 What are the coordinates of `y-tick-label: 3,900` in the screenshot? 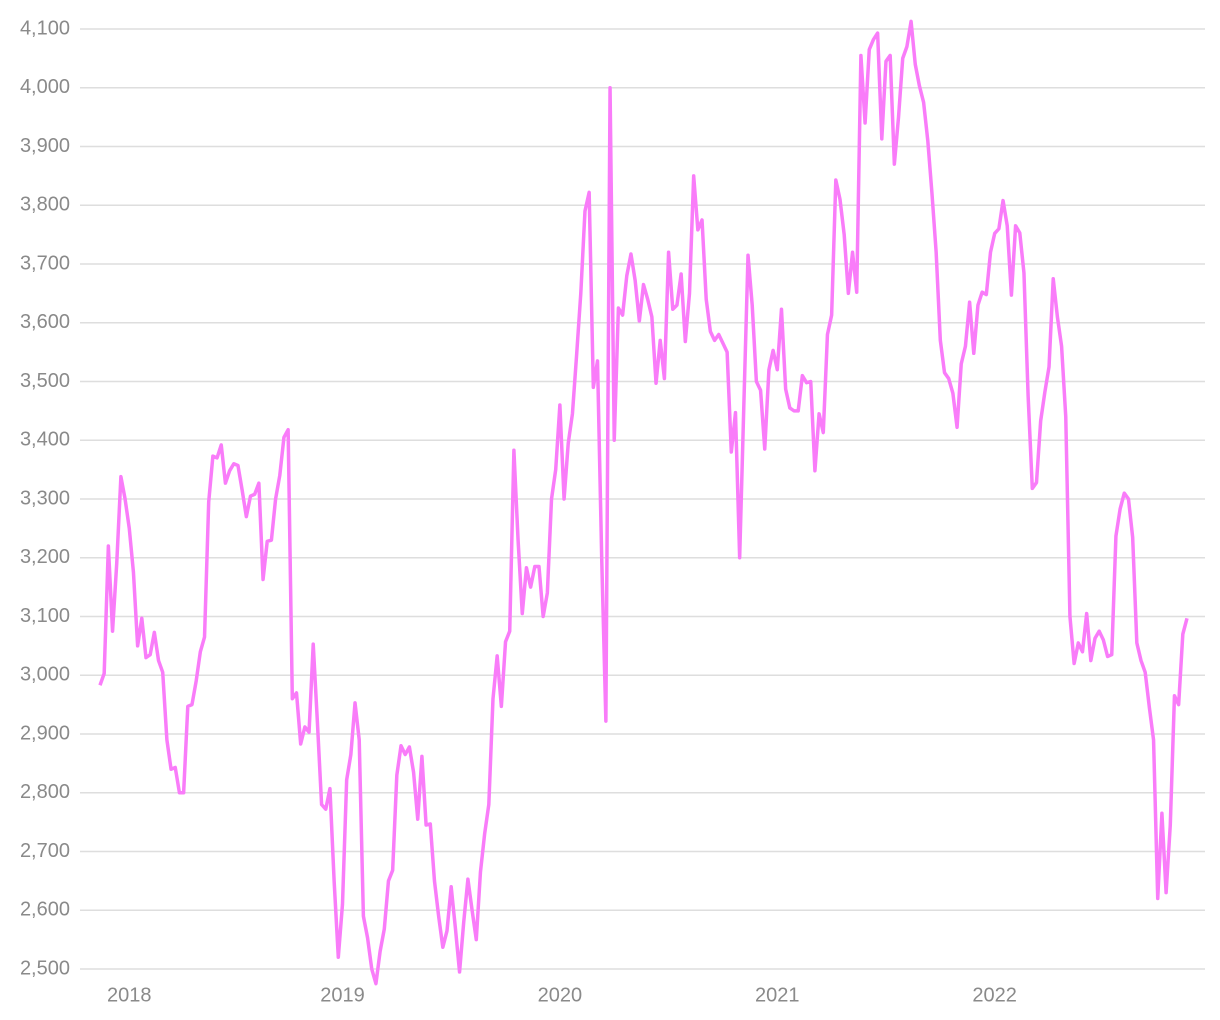 It's located at (45, 146).